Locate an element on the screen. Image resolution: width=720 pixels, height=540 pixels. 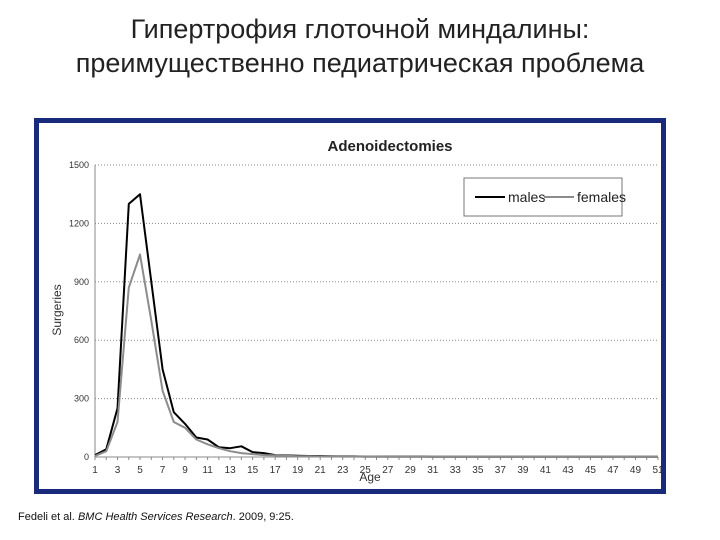
legend: males females is located at coordinates (544, 197).